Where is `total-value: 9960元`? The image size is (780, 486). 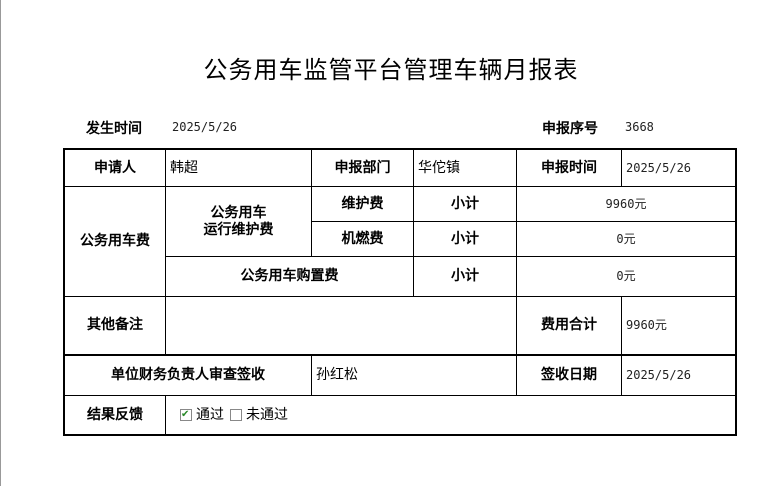 total-value: 9960元 is located at coordinates (678, 326).